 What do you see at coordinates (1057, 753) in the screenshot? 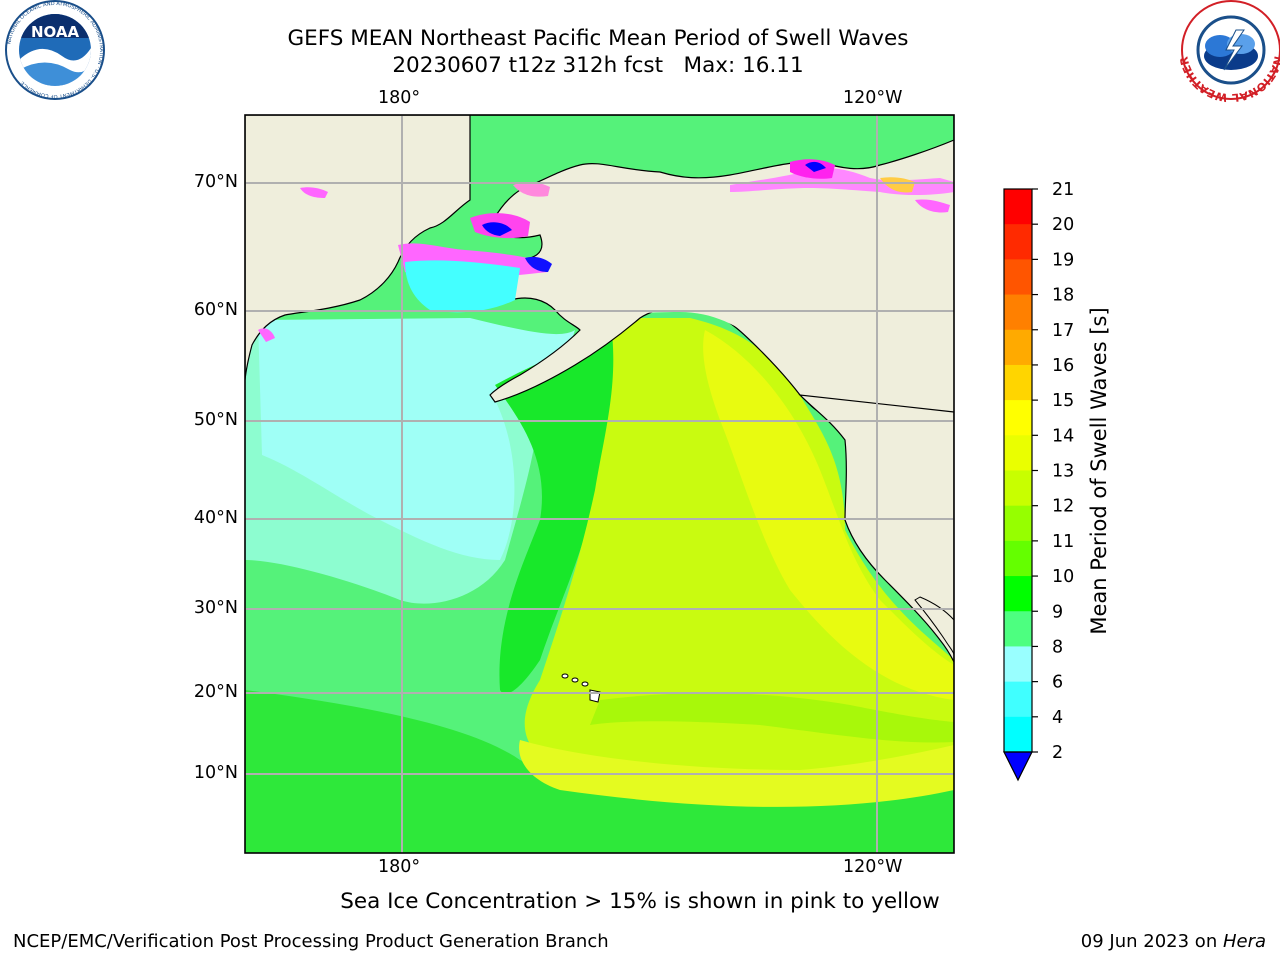
I see `colorbar-tick-label: 2` at bounding box center [1057, 753].